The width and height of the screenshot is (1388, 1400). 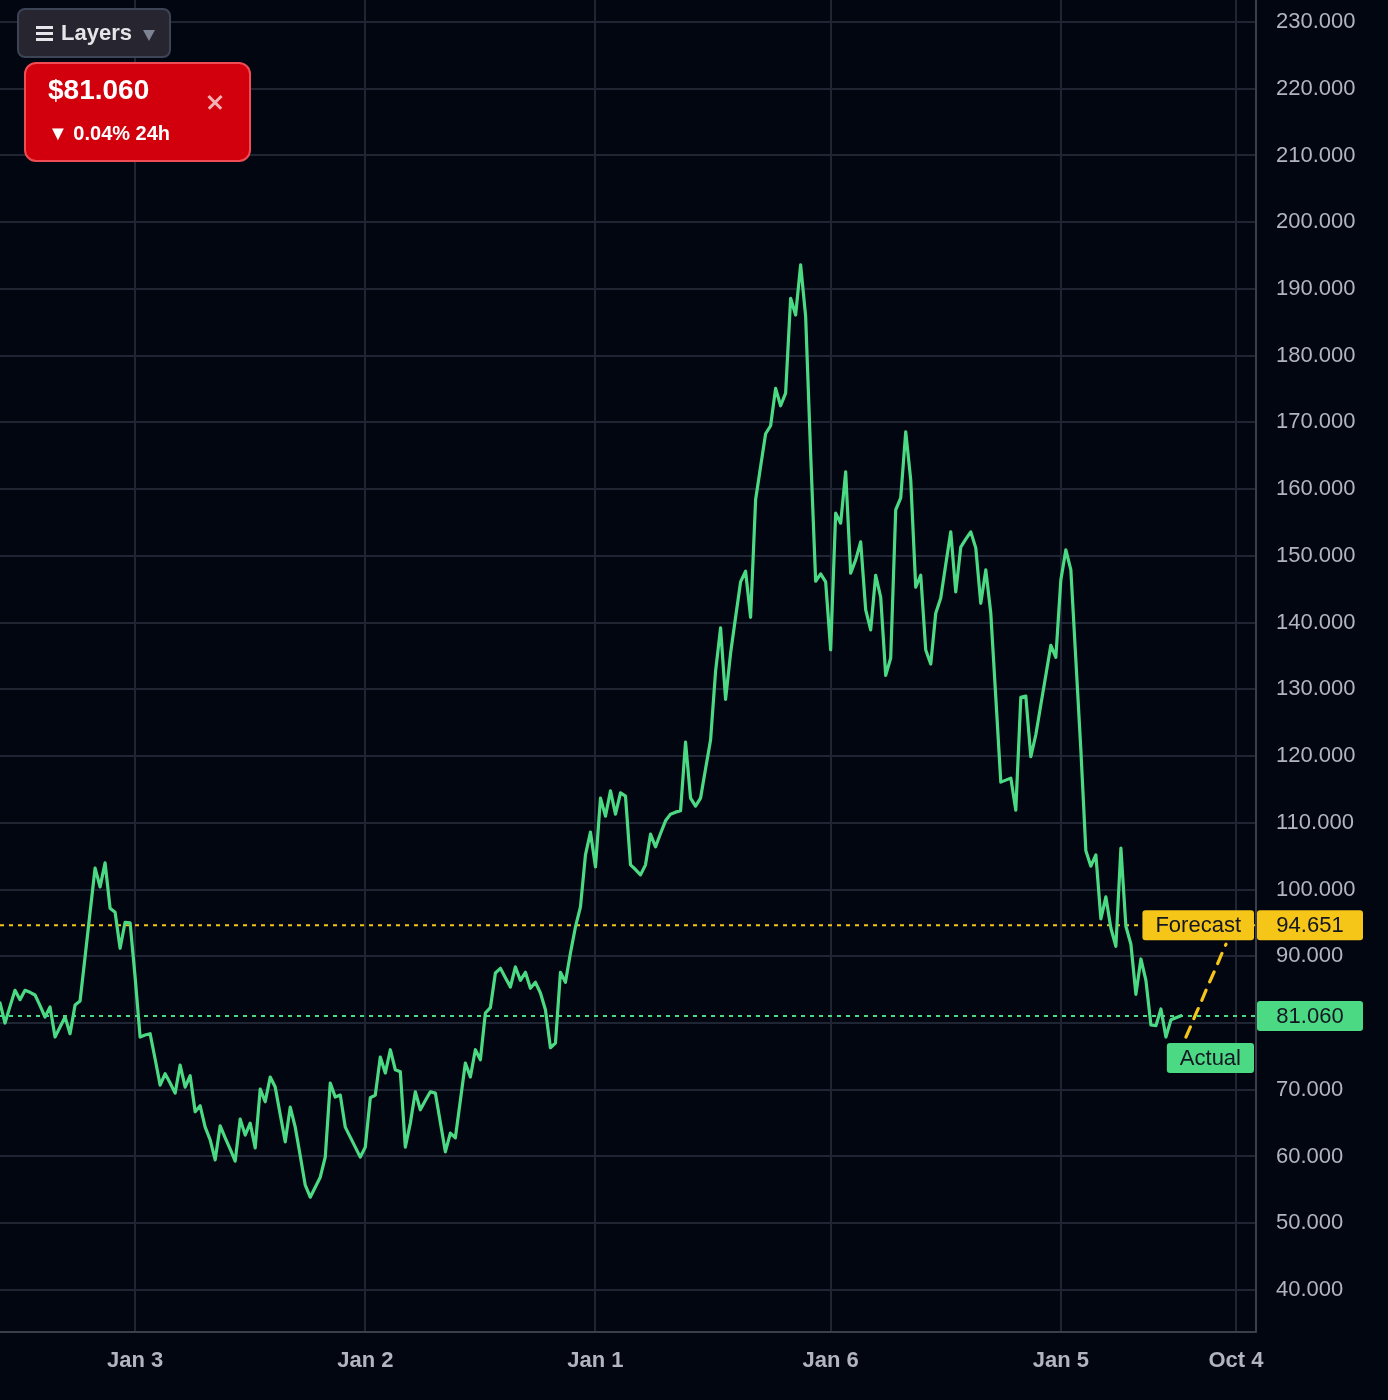 I want to click on ref-line-label: Forecast, so click(x=1198, y=925).